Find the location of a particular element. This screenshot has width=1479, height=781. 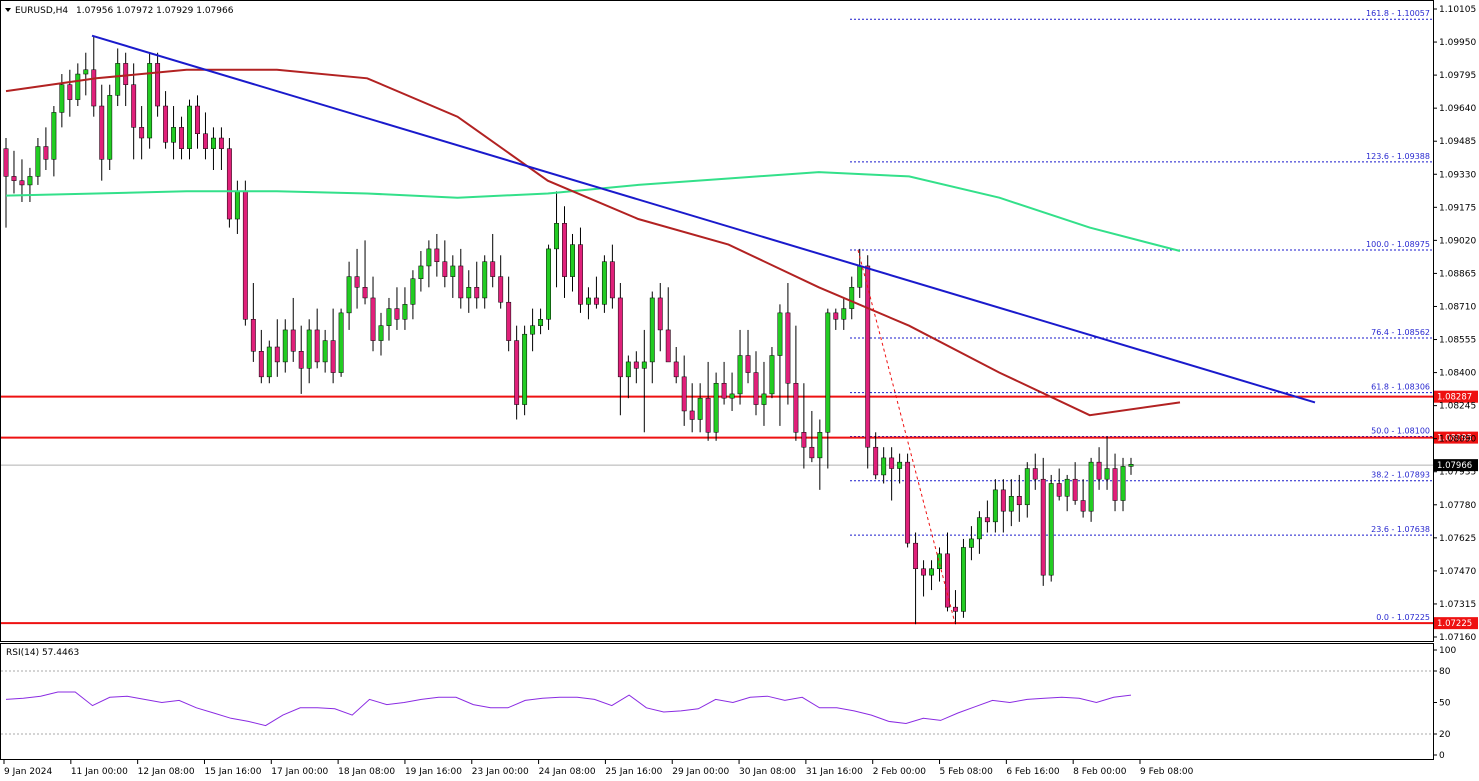

triangle-down-icon is located at coordinates (8, 10).